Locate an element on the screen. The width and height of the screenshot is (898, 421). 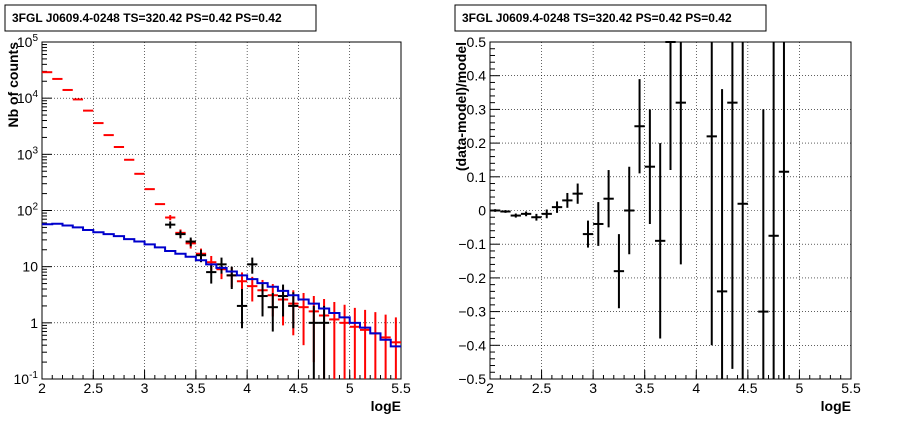
y-tick-label: 10⁴ is located at coordinates (28, 97).